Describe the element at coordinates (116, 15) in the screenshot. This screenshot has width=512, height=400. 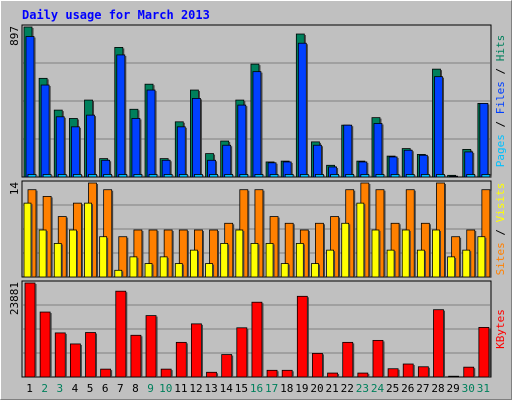
I see `chart-title: Daily usage for March 2013` at that location.